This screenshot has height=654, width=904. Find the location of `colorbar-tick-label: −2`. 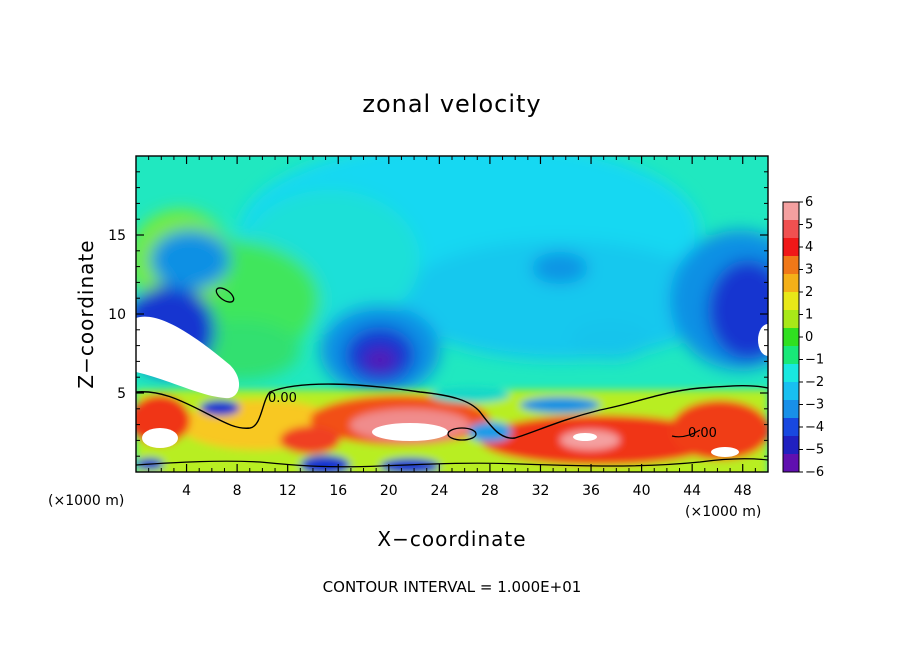

colorbar-tick-label: −2 is located at coordinates (814, 382).